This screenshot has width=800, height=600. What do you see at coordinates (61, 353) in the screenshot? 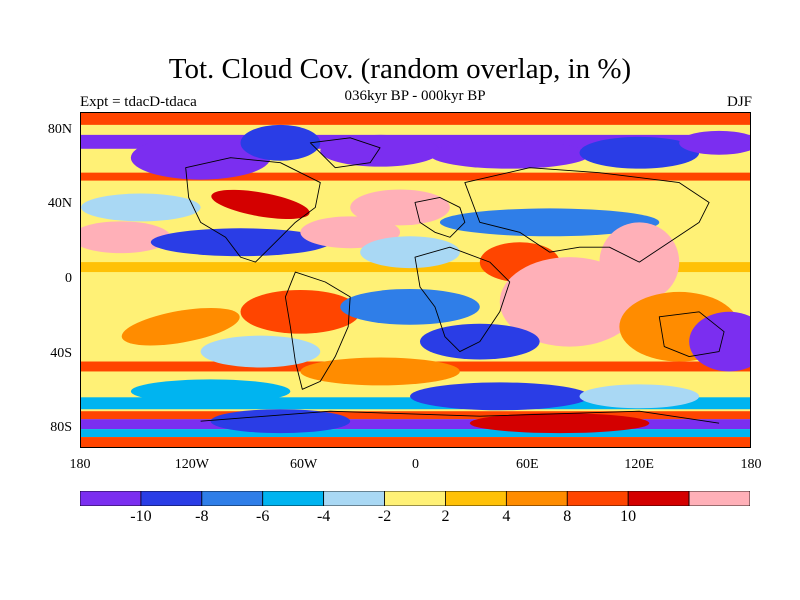
I see `lat-tick-label: 40S` at bounding box center [61, 353].